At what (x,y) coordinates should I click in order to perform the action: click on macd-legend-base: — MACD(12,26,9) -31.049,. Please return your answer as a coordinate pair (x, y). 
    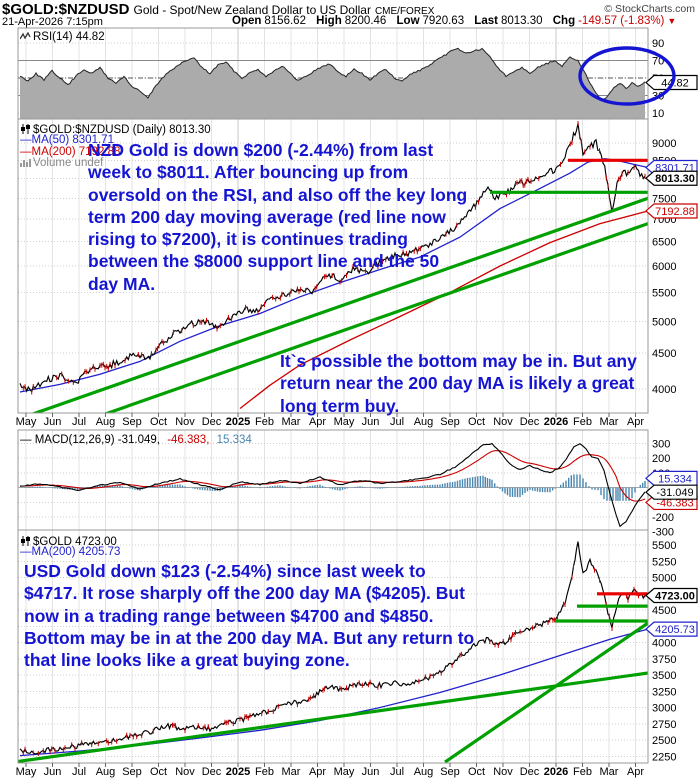
    Looking at the image, I should click on (90, 440).